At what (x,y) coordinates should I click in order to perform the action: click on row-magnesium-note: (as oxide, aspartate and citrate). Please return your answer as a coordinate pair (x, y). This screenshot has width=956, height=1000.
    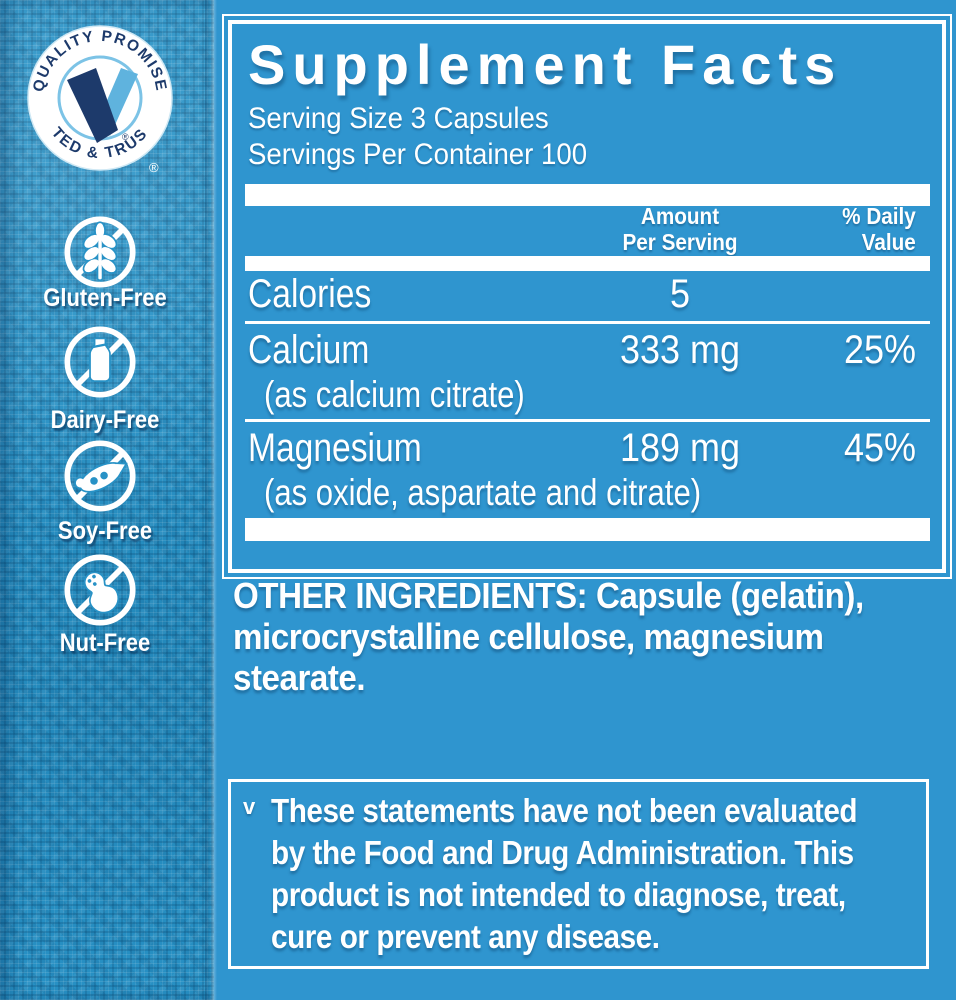
    Looking at the image, I should click on (483, 492).